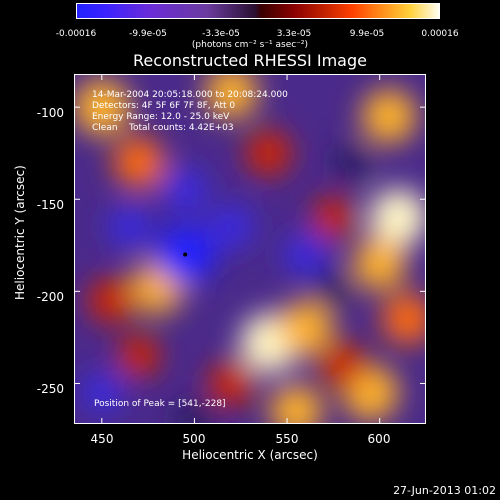 This screenshot has height=500, width=500. What do you see at coordinates (102, 439) in the screenshot?
I see `x-tick-label: 450` at bounding box center [102, 439].